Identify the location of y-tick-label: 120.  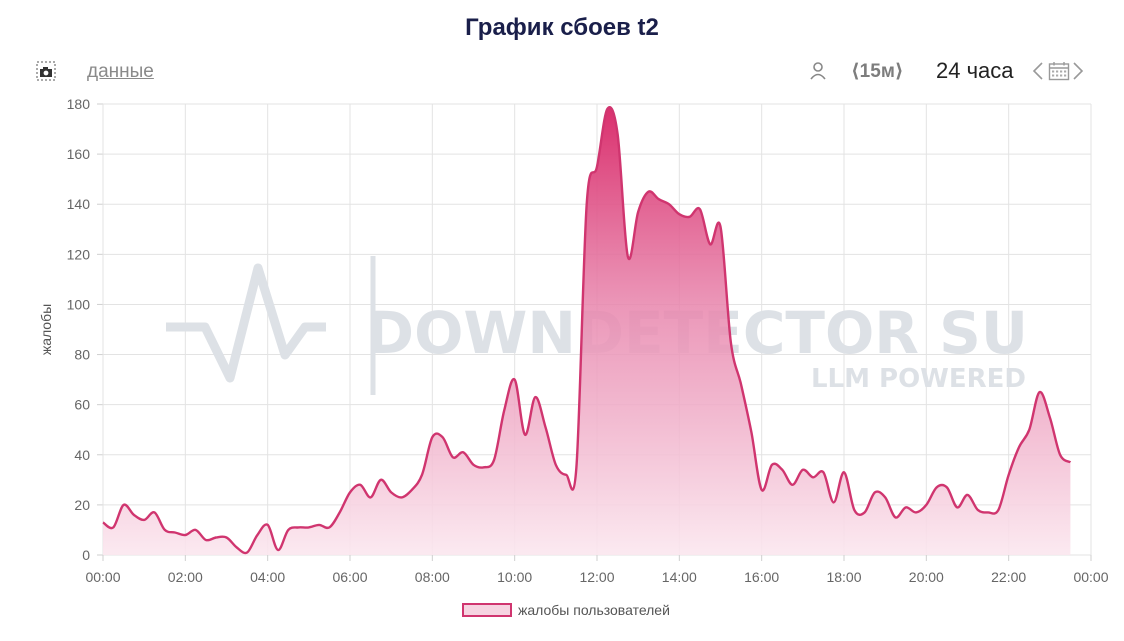
(79, 254).